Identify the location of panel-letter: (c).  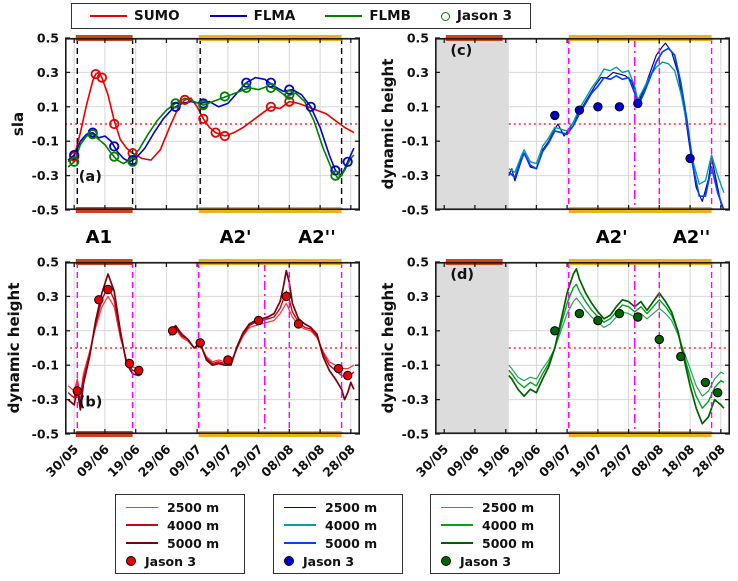
(461, 51).